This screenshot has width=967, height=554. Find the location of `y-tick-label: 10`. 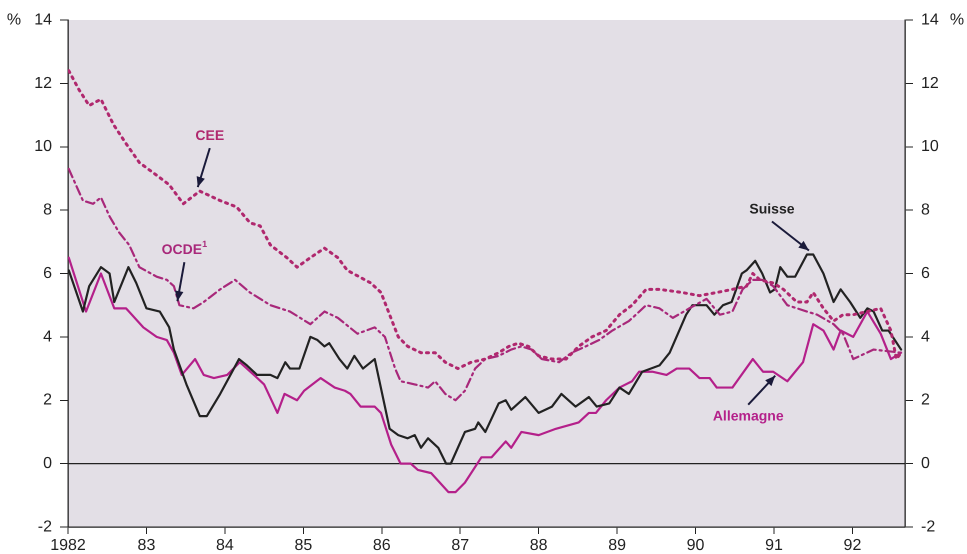

y-tick-label: 10 is located at coordinates (43, 147).